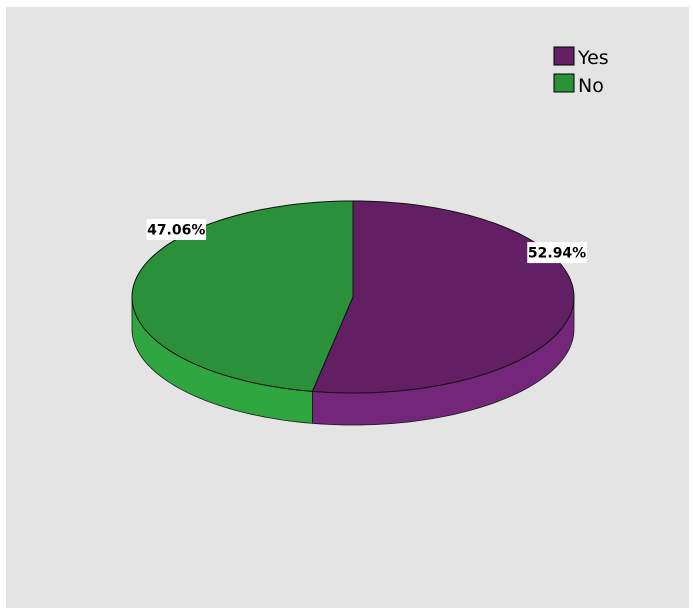 This screenshot has width=693, height=611. I want to click on legend: Yes No, so click(581, 71).